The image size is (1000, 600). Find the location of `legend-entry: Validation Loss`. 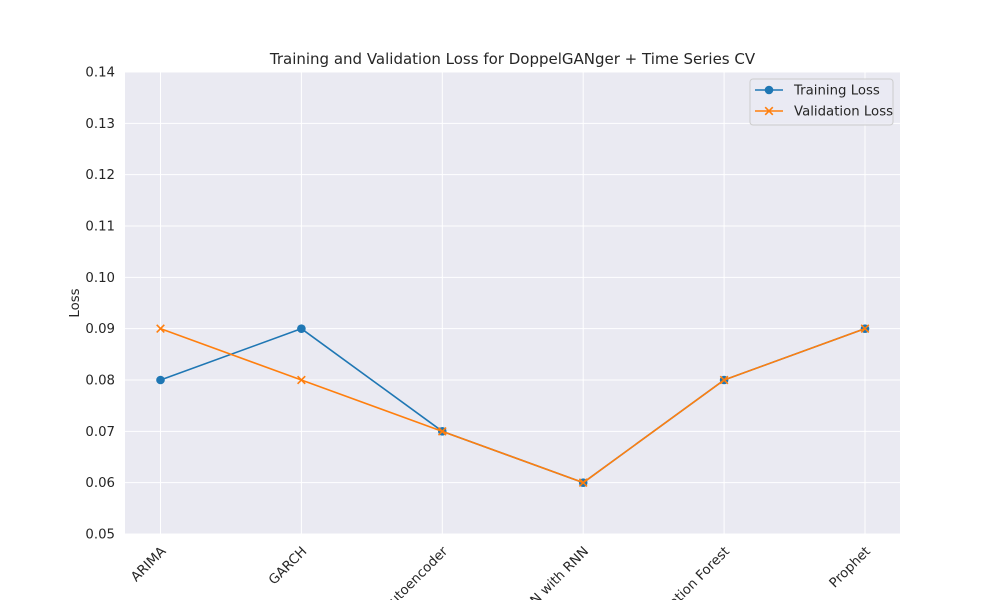

legend-entry: Validation Loss is located at coordinates (824, 112).